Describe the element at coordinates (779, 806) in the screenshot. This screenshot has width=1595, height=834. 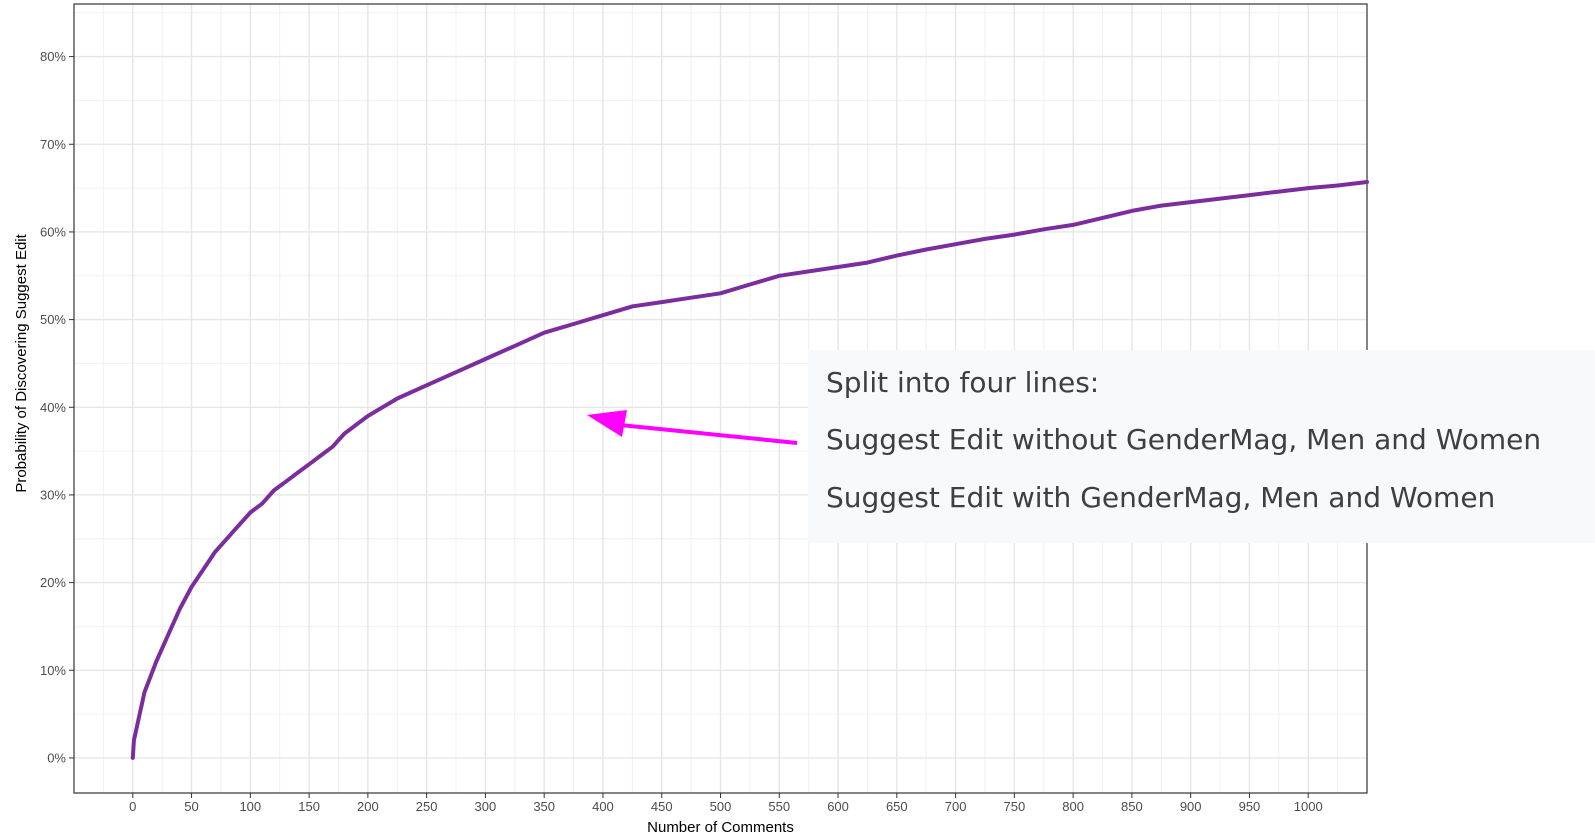
I see `x-tick-label: 550` at that location.